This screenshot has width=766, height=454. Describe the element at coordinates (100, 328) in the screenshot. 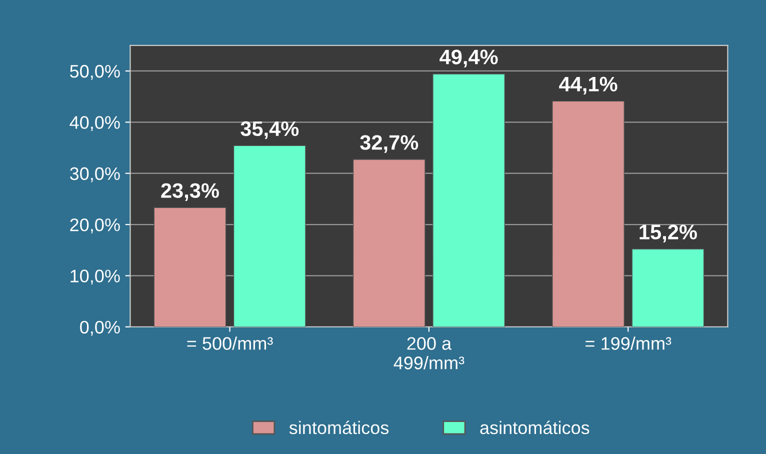

I see `y-tick-label: 0,0%` at that location.